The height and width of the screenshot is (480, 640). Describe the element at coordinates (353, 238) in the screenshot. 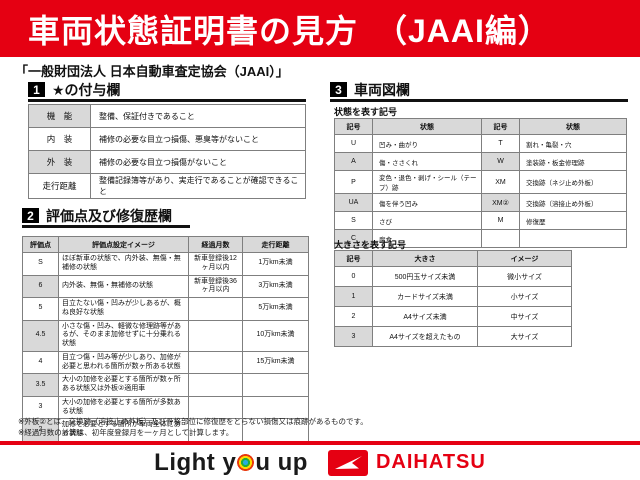

I see `table-cell: C` at that location.